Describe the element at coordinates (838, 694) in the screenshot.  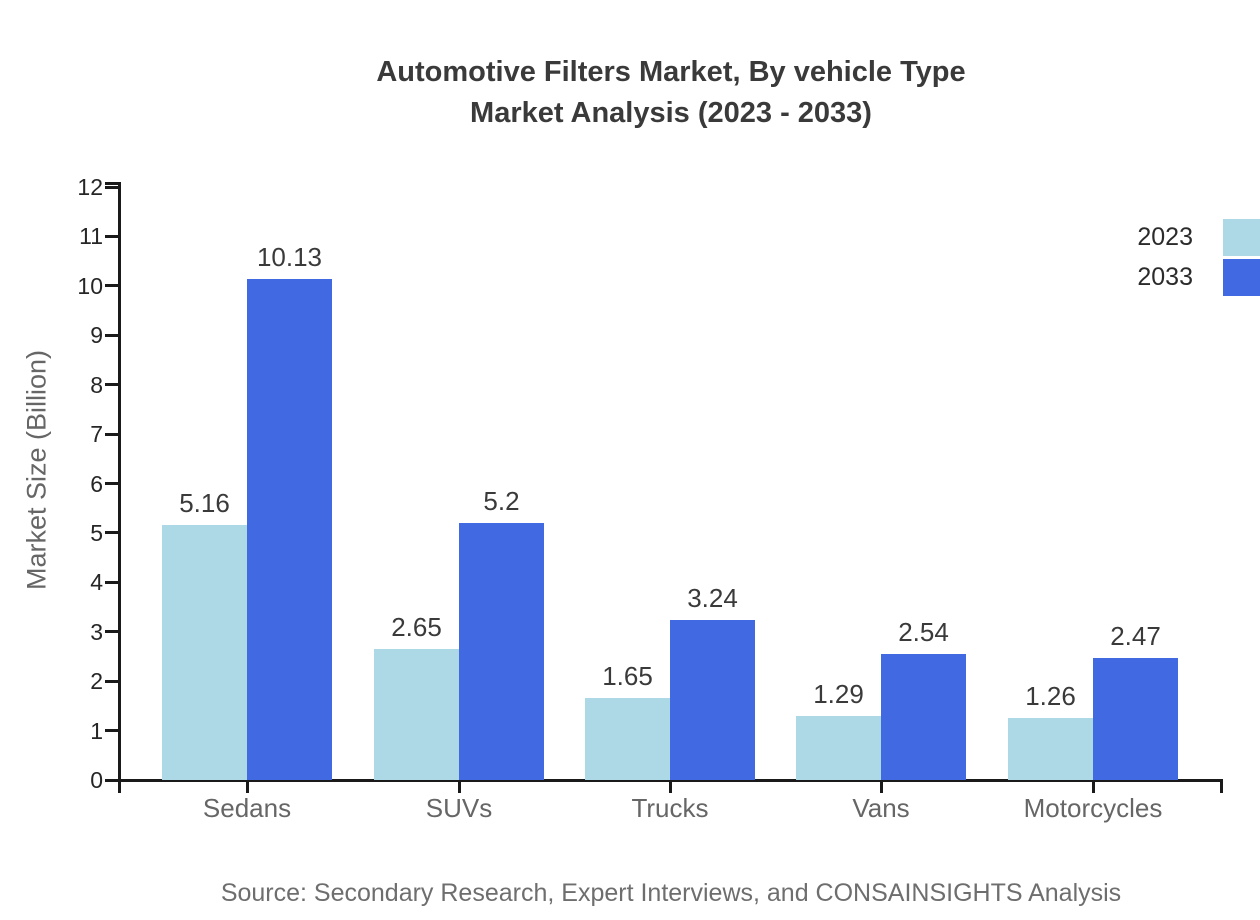
I see `bar-value-label: 1.29` at that location.